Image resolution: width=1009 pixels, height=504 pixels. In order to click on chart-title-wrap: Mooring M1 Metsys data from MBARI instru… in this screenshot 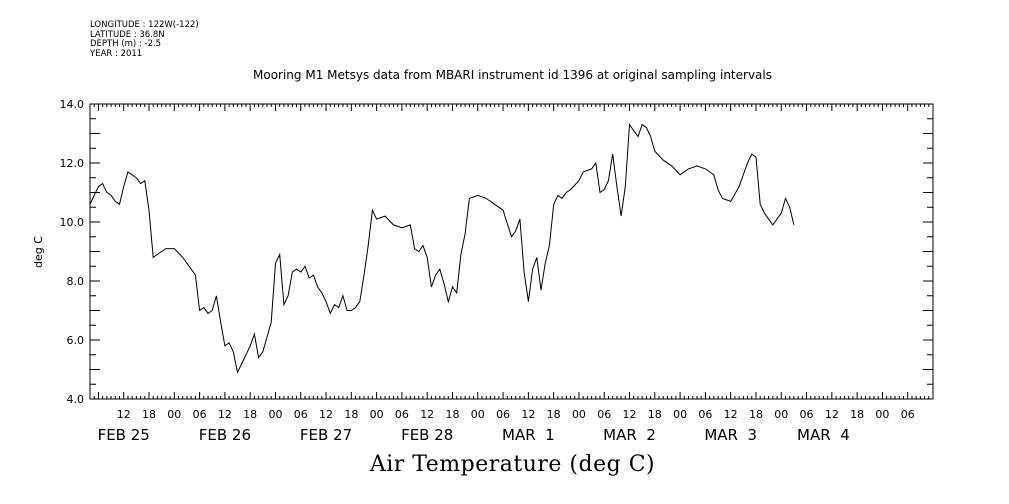, I will do `click(504, 75)`.